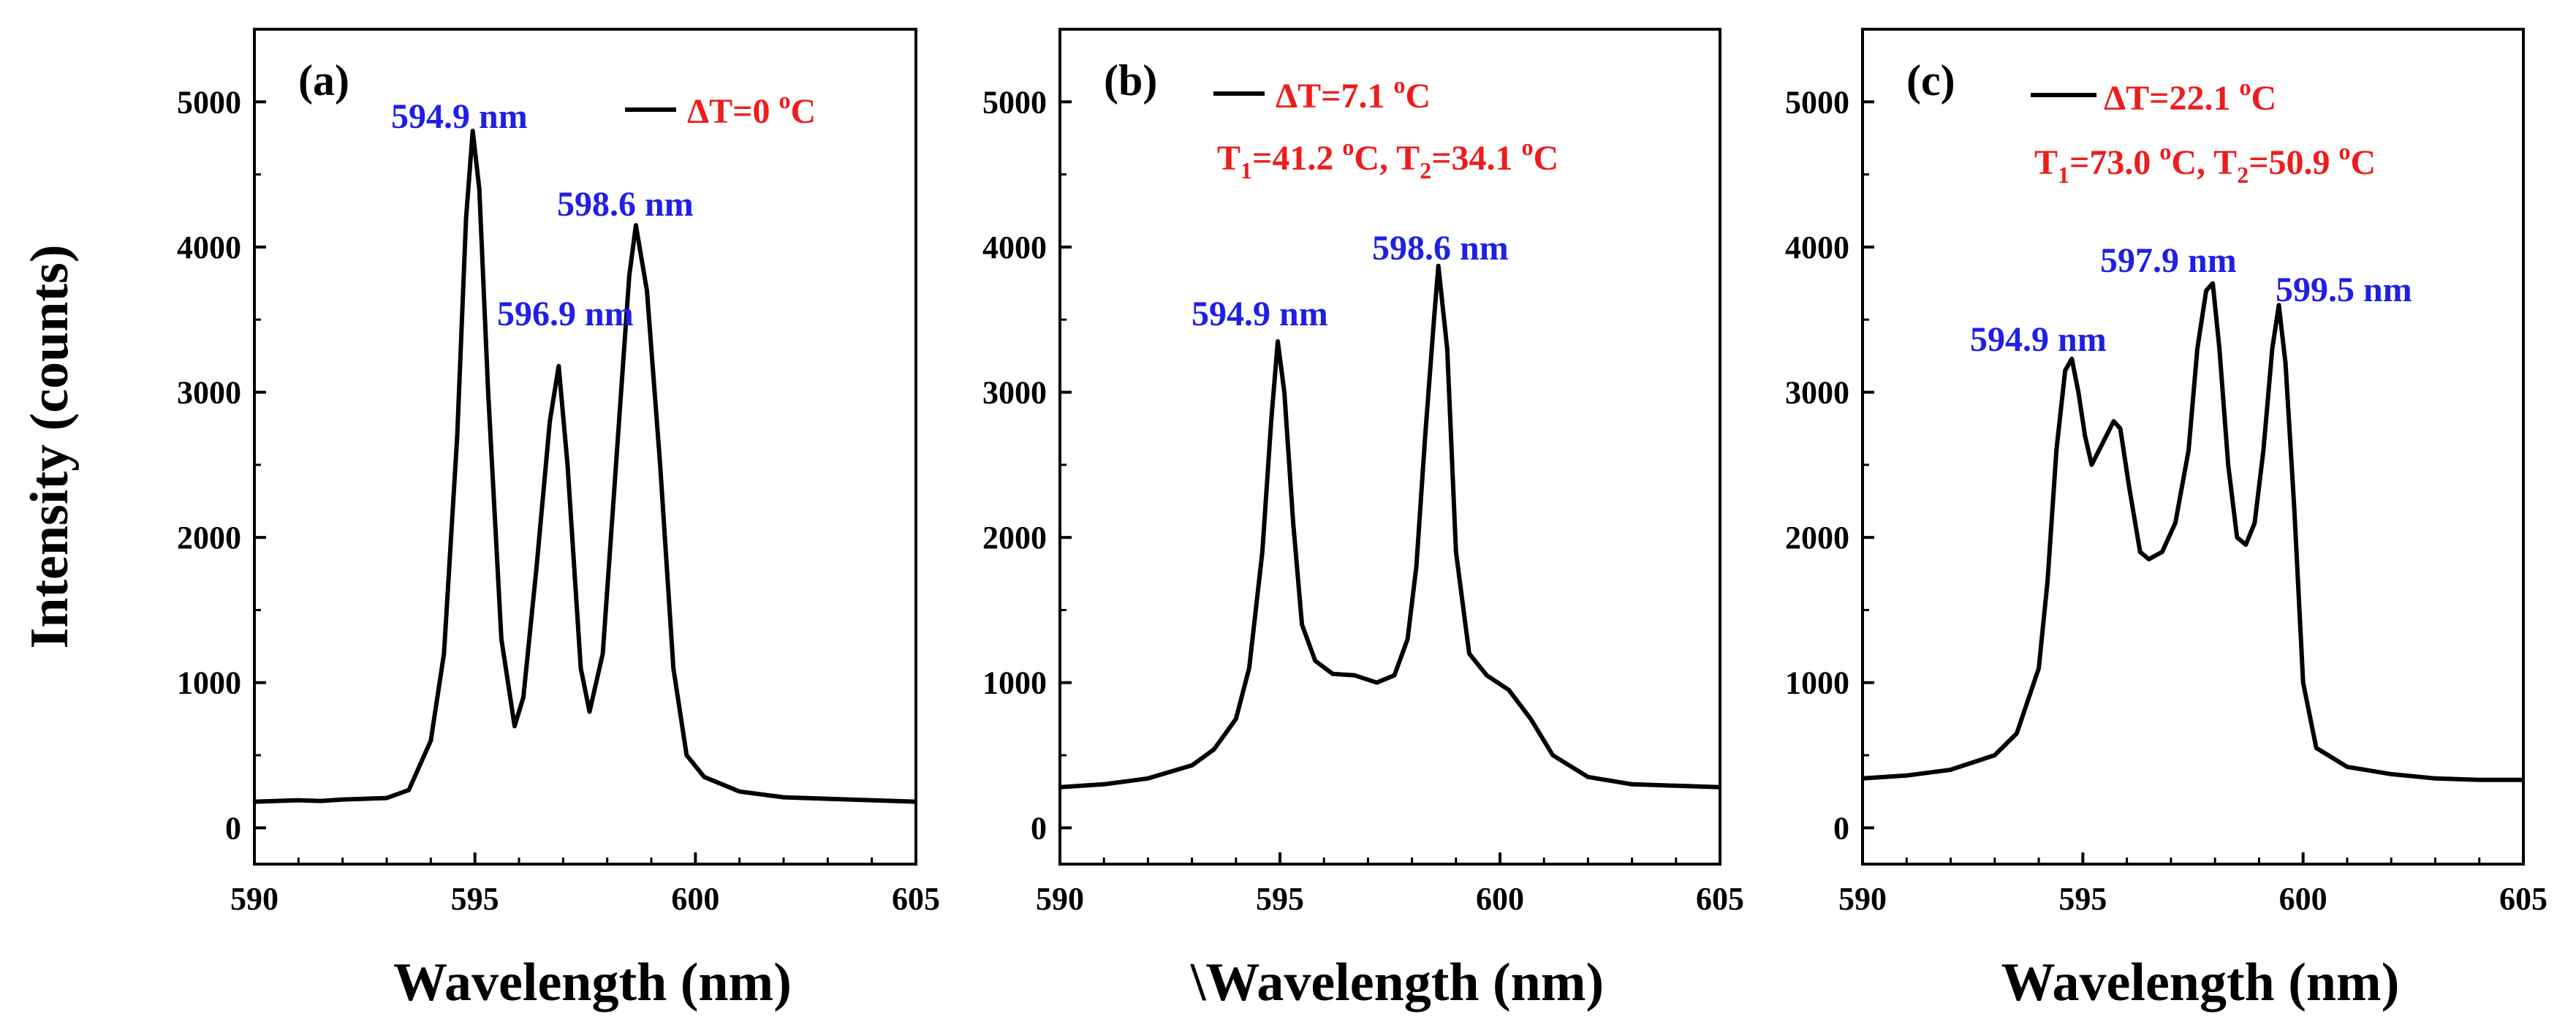 The height and width of the screenshot is (1033, 2576). What do you see at coordinates (2114, 162) in the screenshot?
I see `t1-value: =73.0` at bounding box center [2114, 162].